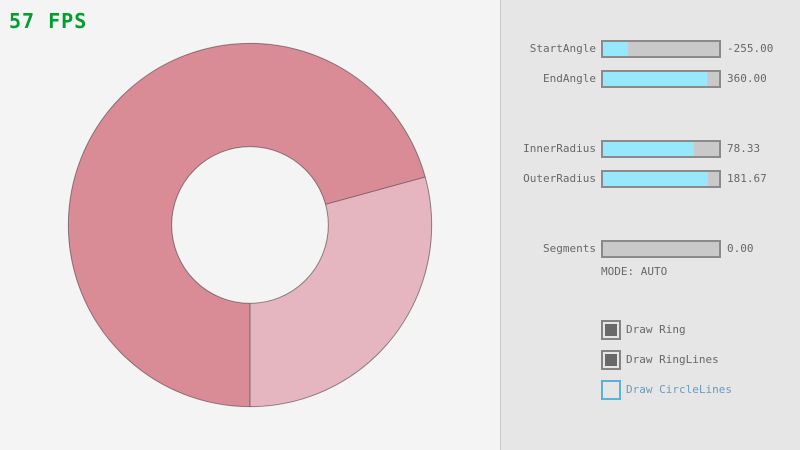 The height and width of the screenshot is (450, 800). I want to click on start-angle-slider, so click(661, 49).